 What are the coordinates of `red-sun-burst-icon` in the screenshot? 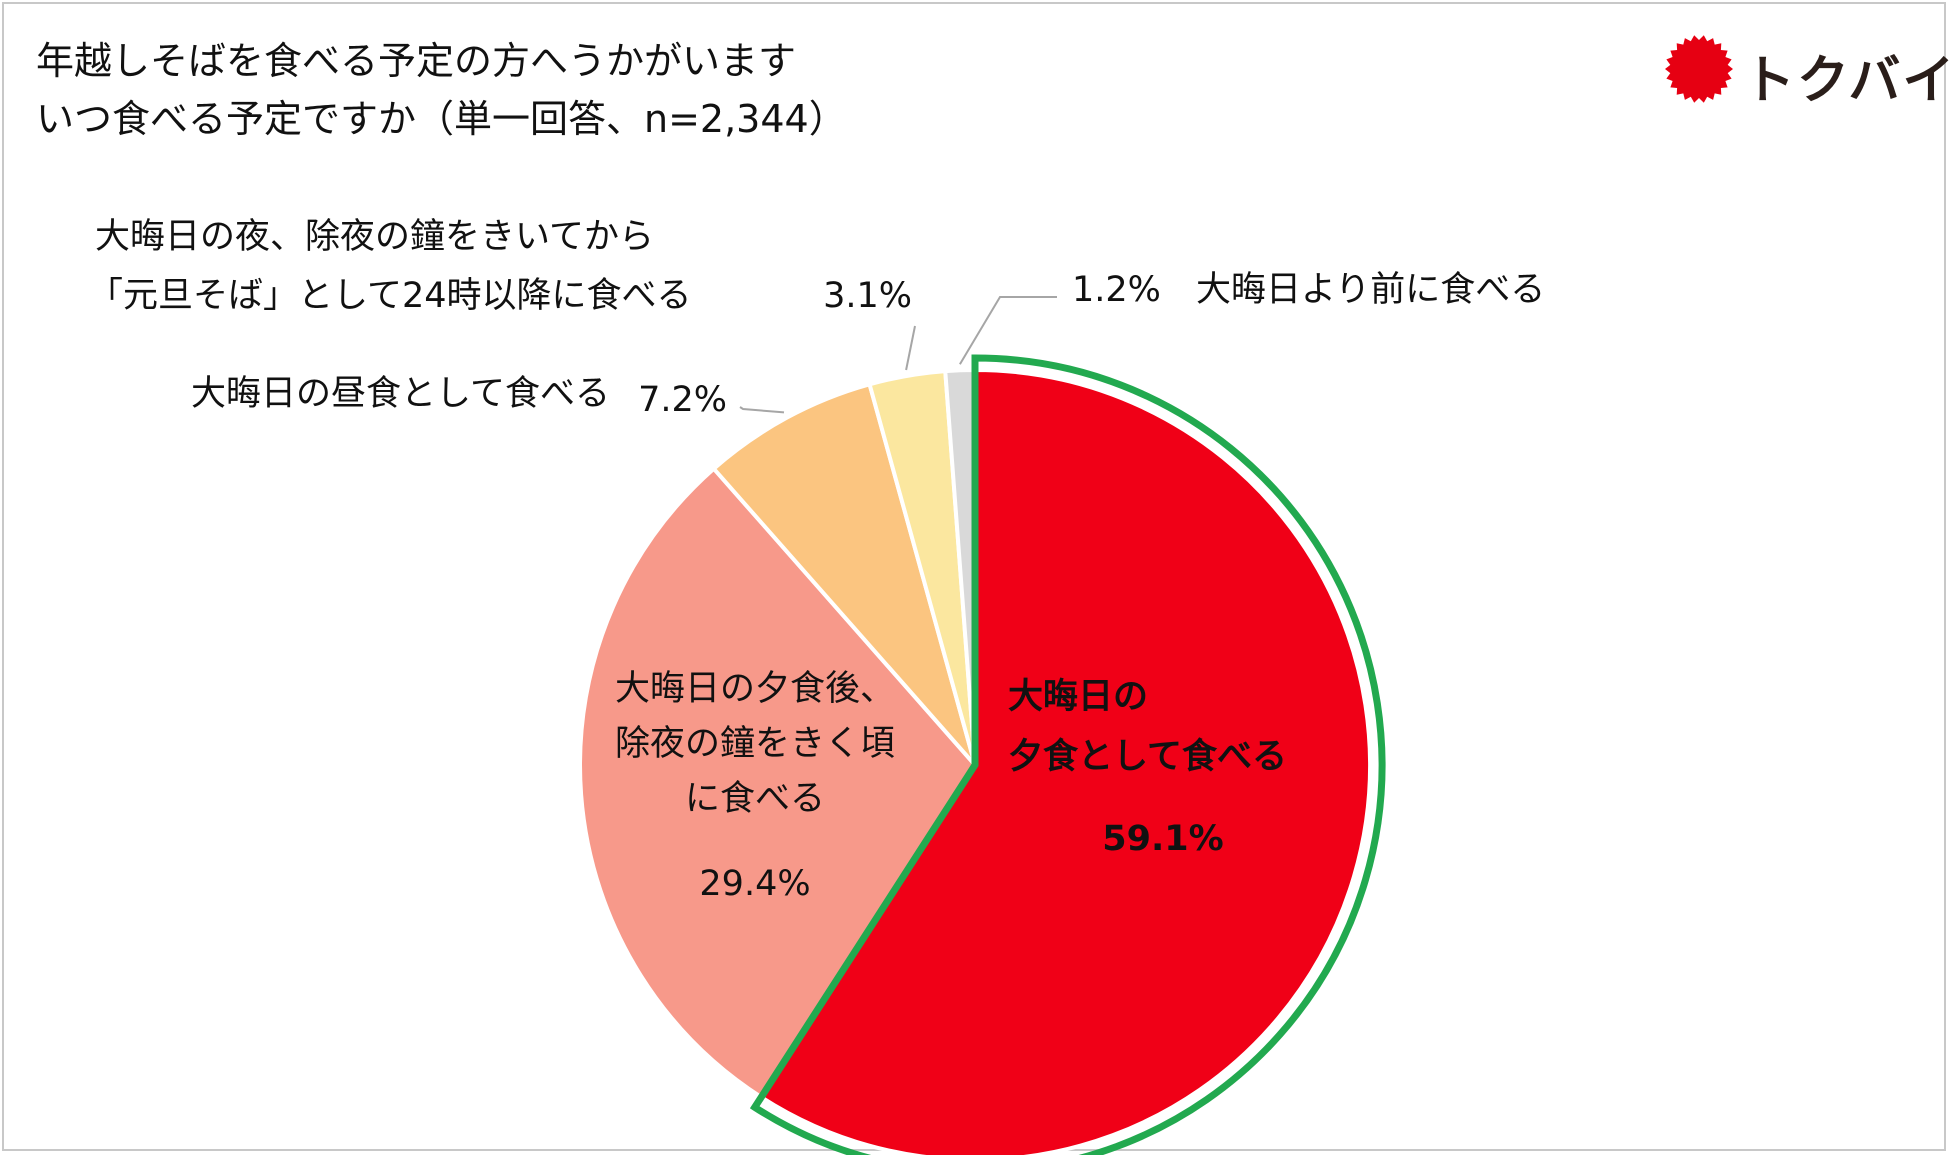 It's located at (1699, 69).